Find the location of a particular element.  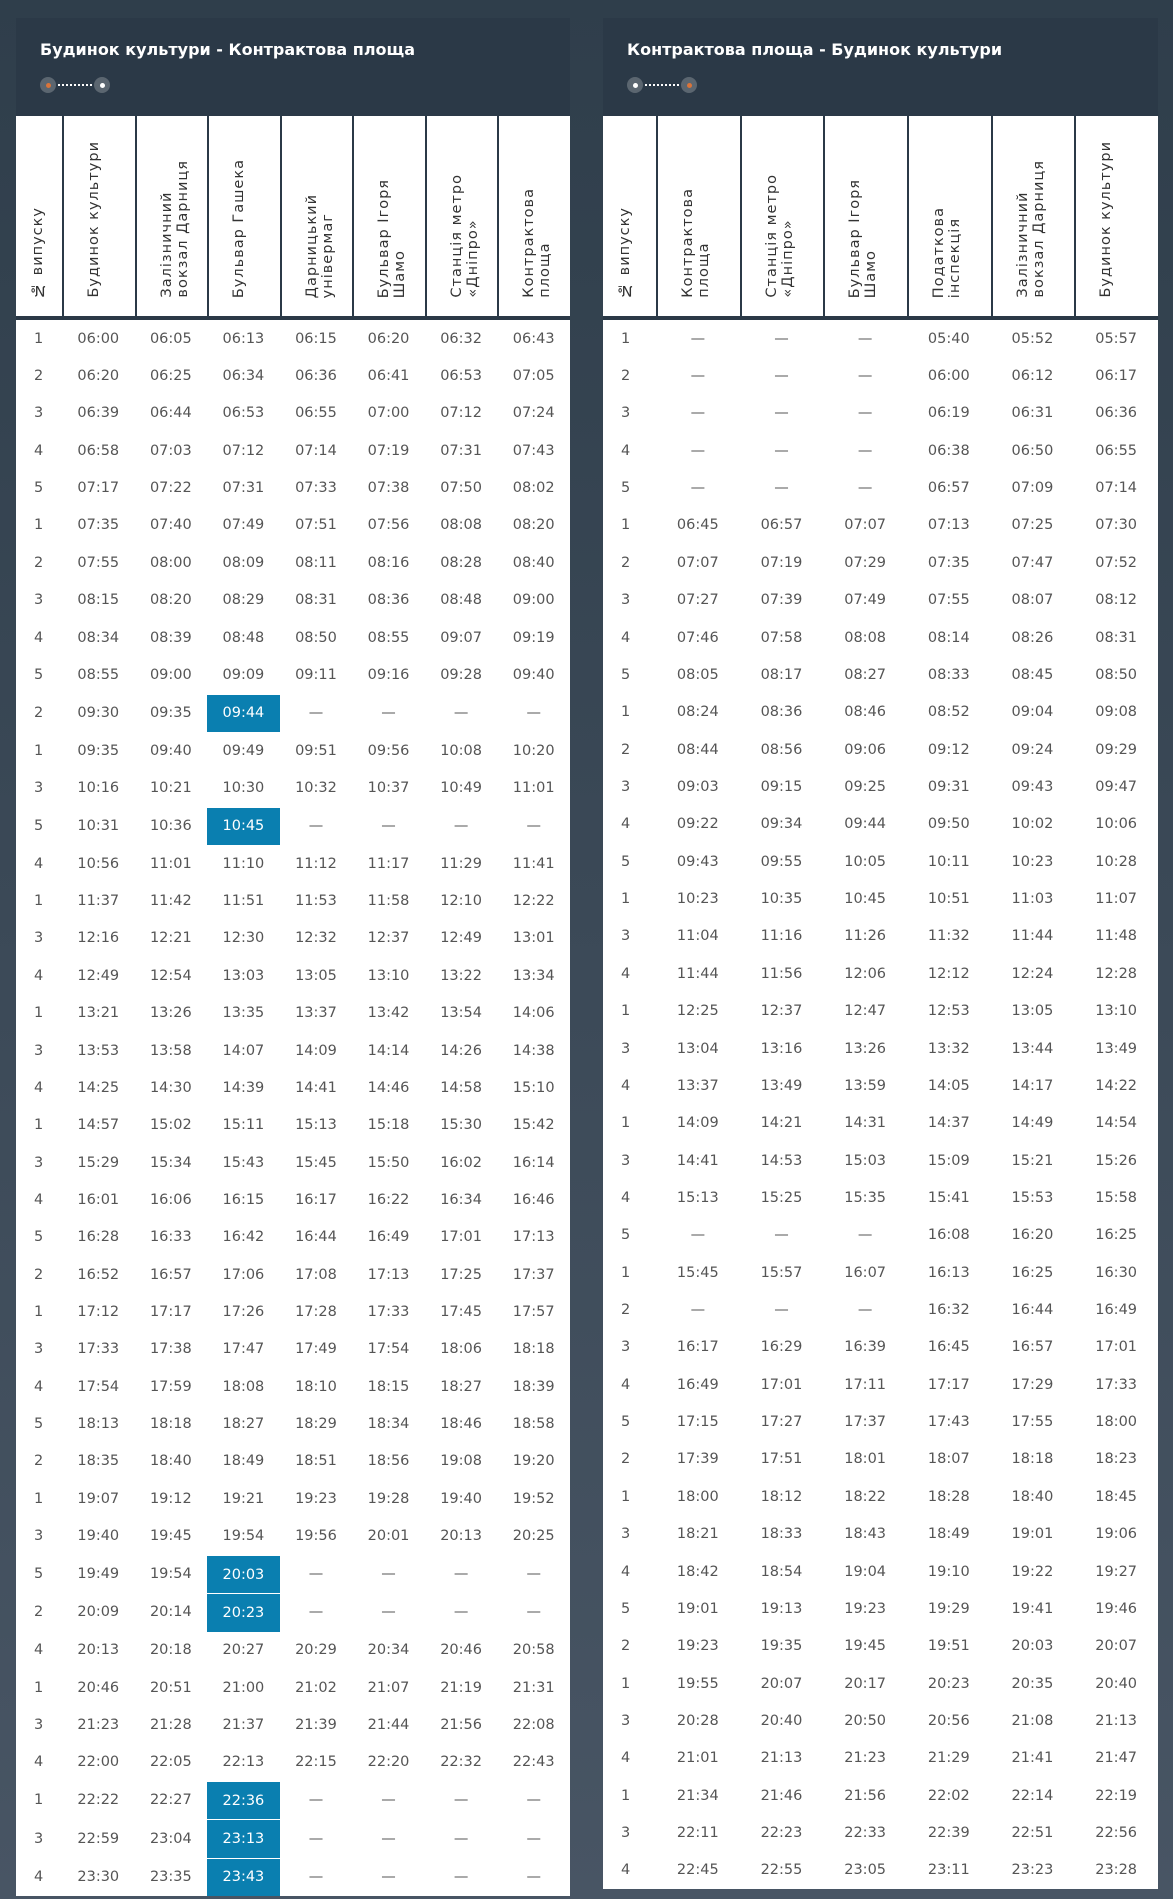

time-cell: 14:41 is located at coordinates (316, 1087).